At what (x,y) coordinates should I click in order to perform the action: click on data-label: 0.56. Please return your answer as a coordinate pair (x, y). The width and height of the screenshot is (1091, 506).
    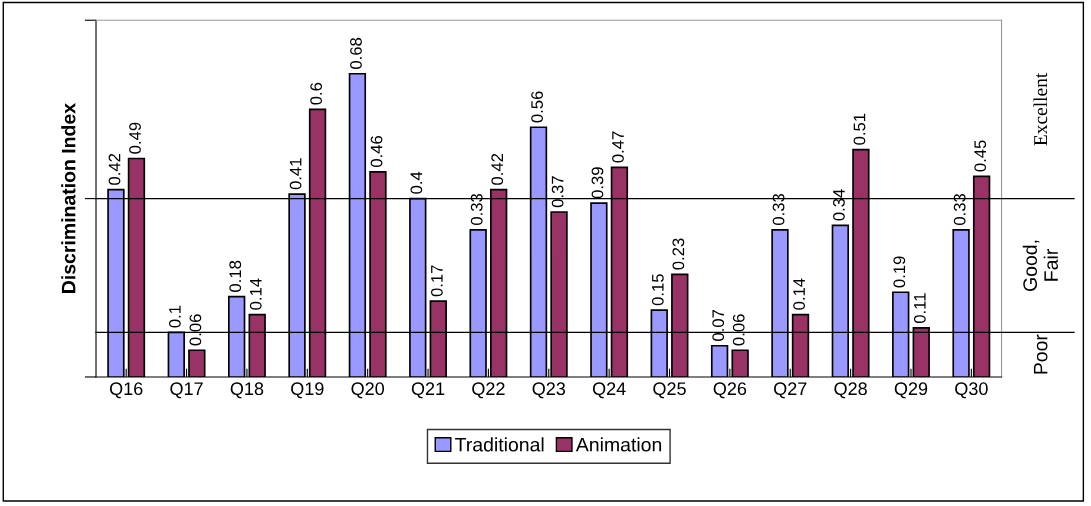
    Looking at the image, I should click on (537, 107).